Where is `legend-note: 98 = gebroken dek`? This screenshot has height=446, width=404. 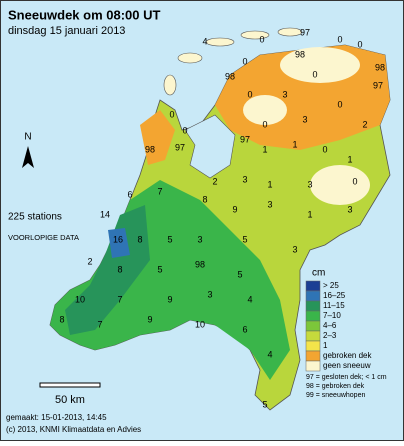 legend-note: 98 = gebroken dek is located at coordinates (335, 386).